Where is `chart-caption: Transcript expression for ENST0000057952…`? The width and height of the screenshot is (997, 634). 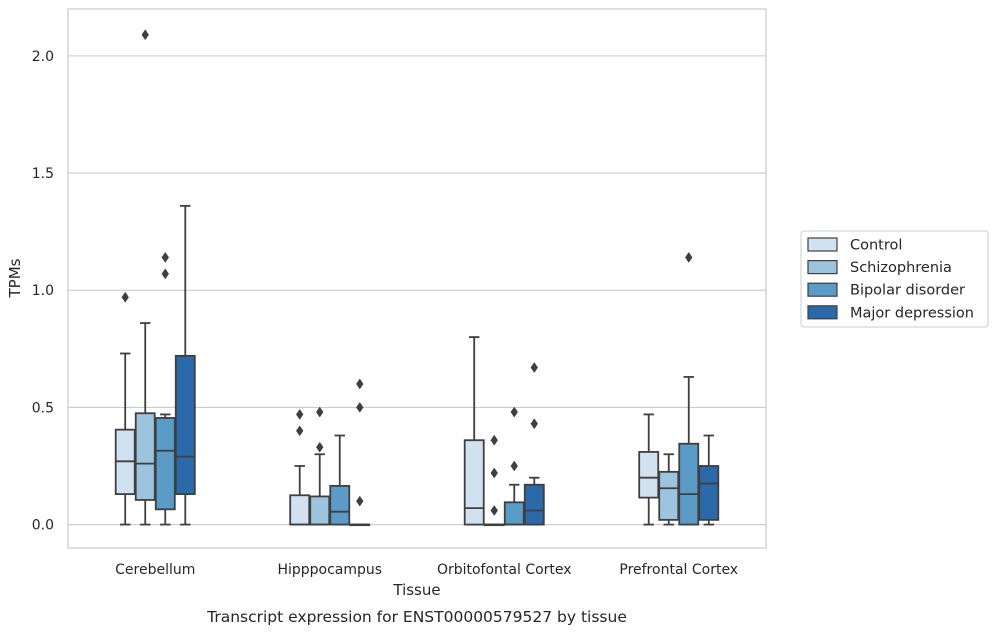 chart-caption: Transcript expression for ENST0000057952… is located at coordinates (416, 617).